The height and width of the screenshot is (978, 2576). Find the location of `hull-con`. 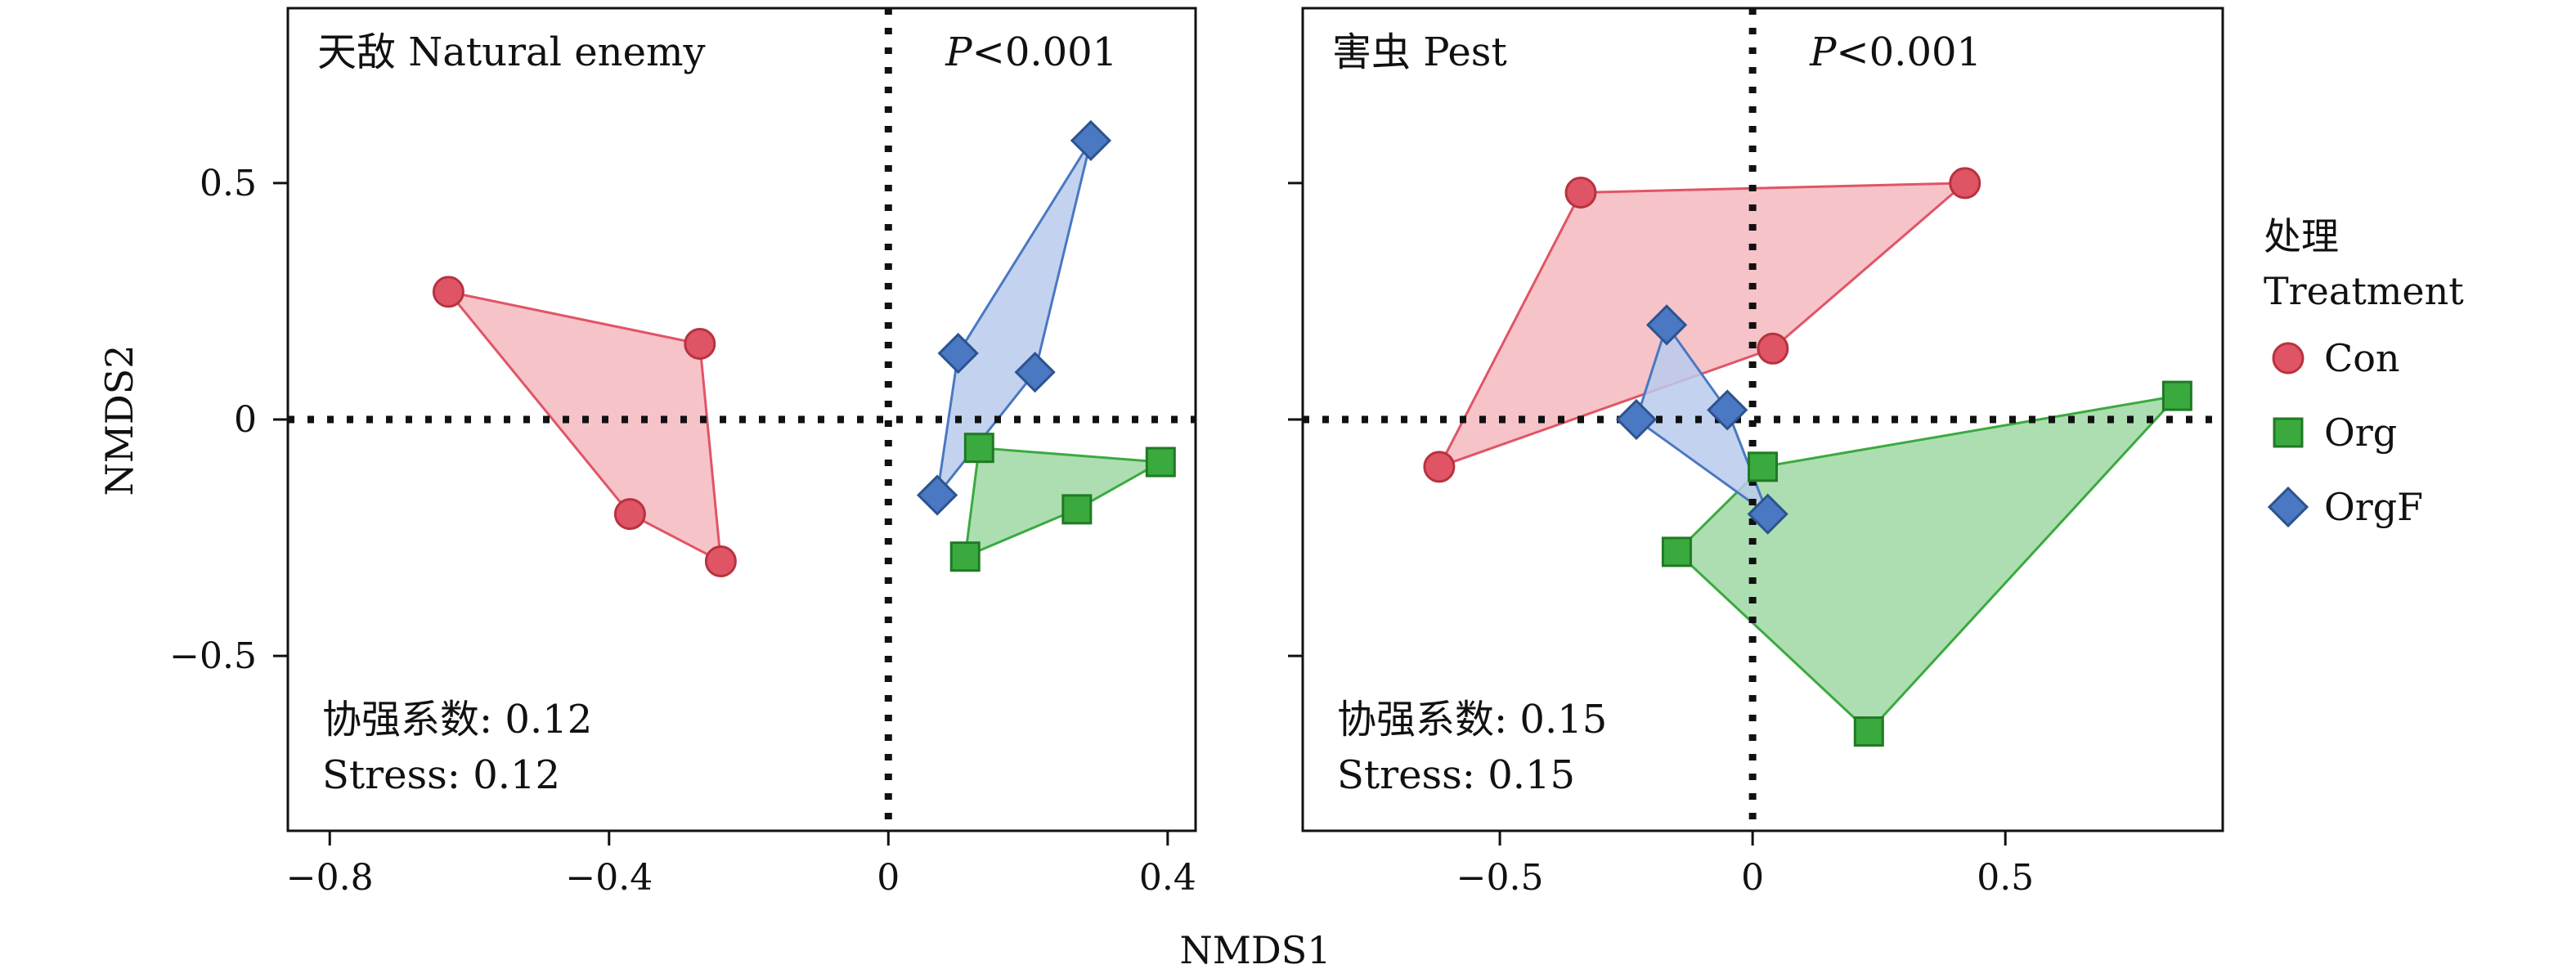

hull-con is located at coordinates (585, 426).